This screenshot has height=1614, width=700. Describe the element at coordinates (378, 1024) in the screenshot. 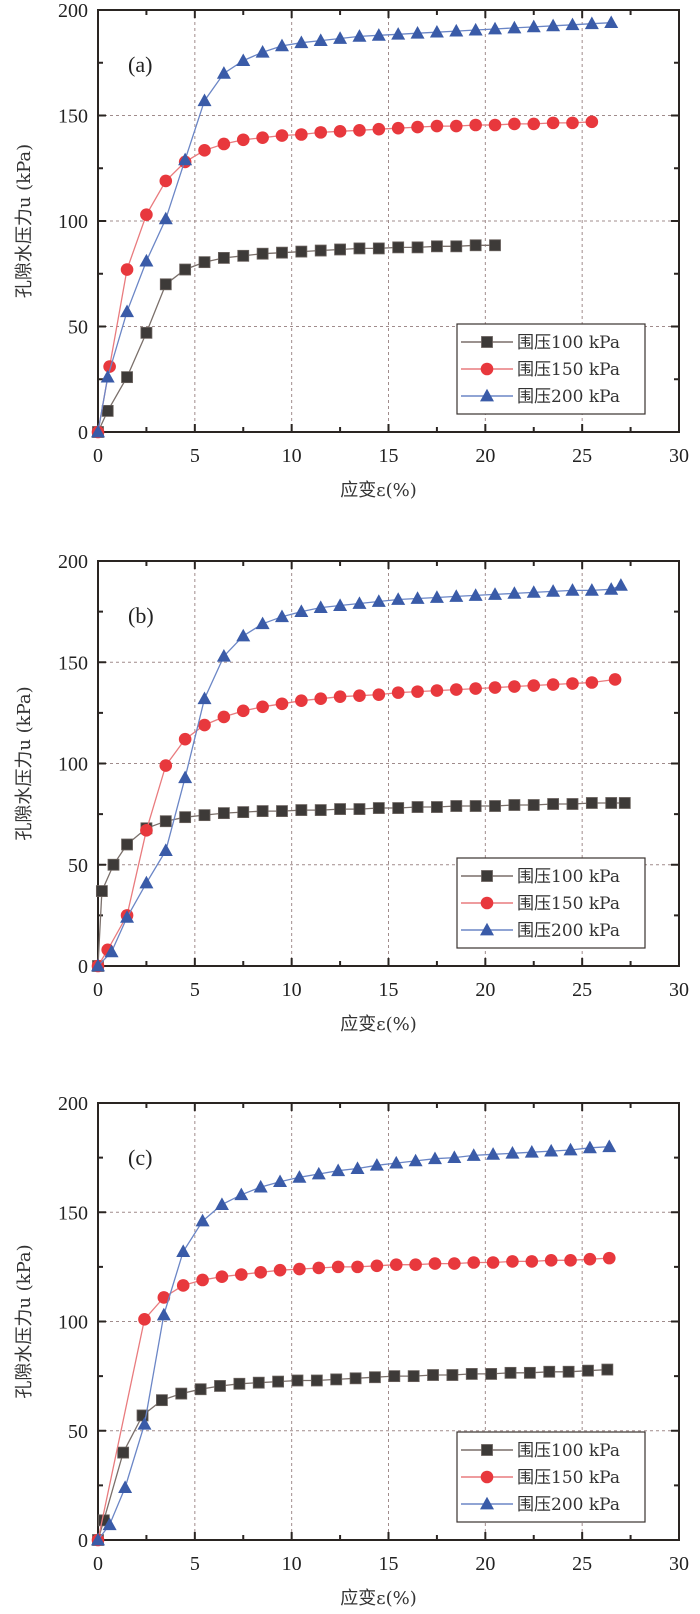

I see `x-axis-title: 应变ε(%)` at that location.